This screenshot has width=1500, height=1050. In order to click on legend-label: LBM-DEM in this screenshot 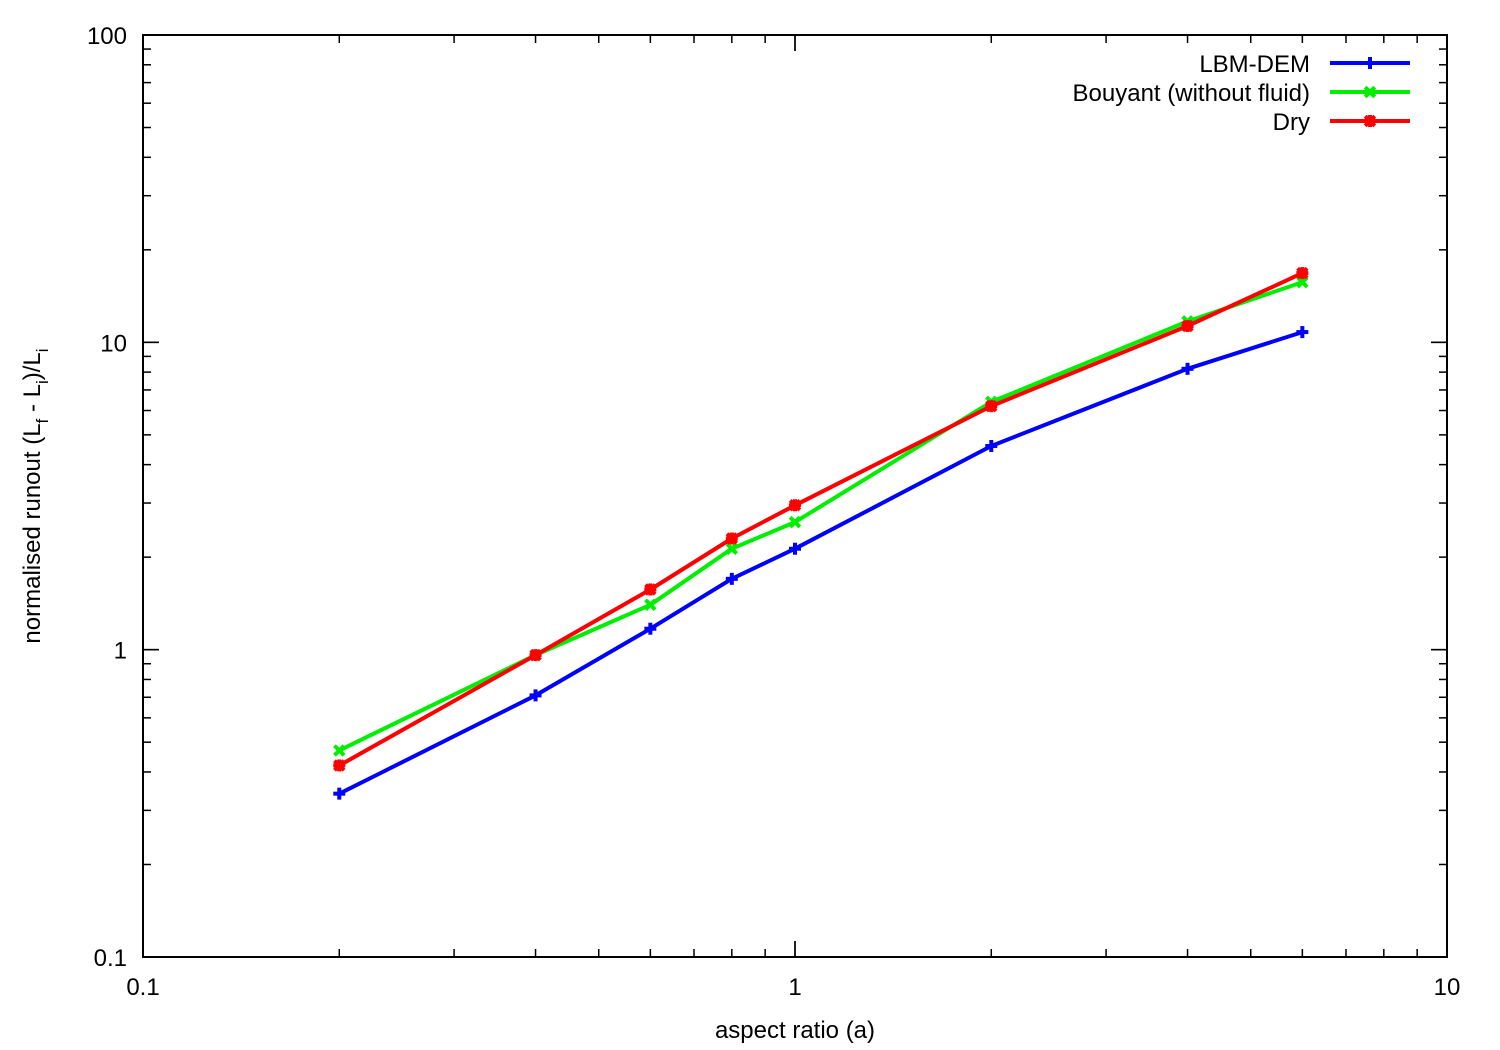, I will do `click(1254, 64)`.